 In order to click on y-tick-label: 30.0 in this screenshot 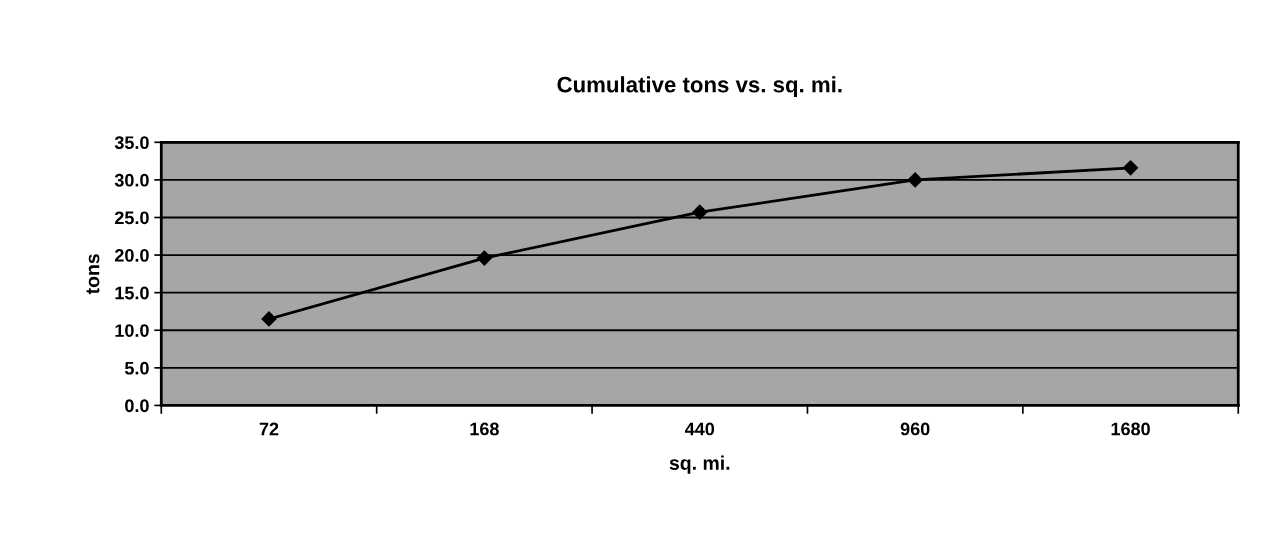, I will do `click(131, 180)`.